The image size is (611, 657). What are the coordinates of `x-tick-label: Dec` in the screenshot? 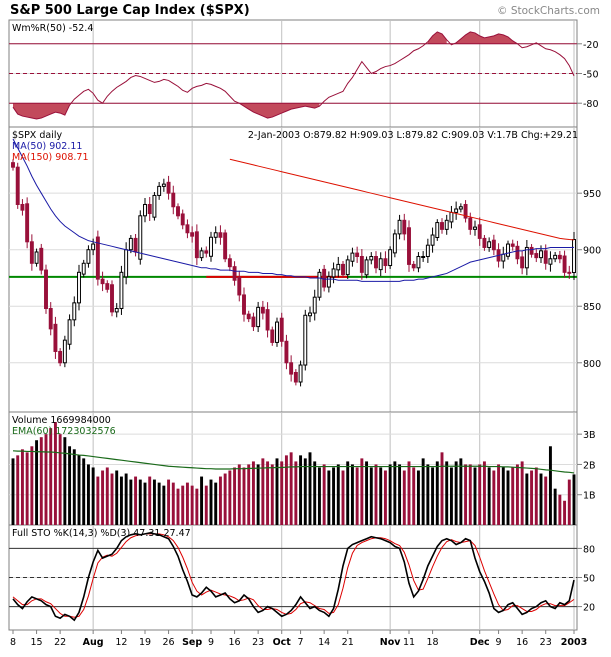 It's located at (480, 642).